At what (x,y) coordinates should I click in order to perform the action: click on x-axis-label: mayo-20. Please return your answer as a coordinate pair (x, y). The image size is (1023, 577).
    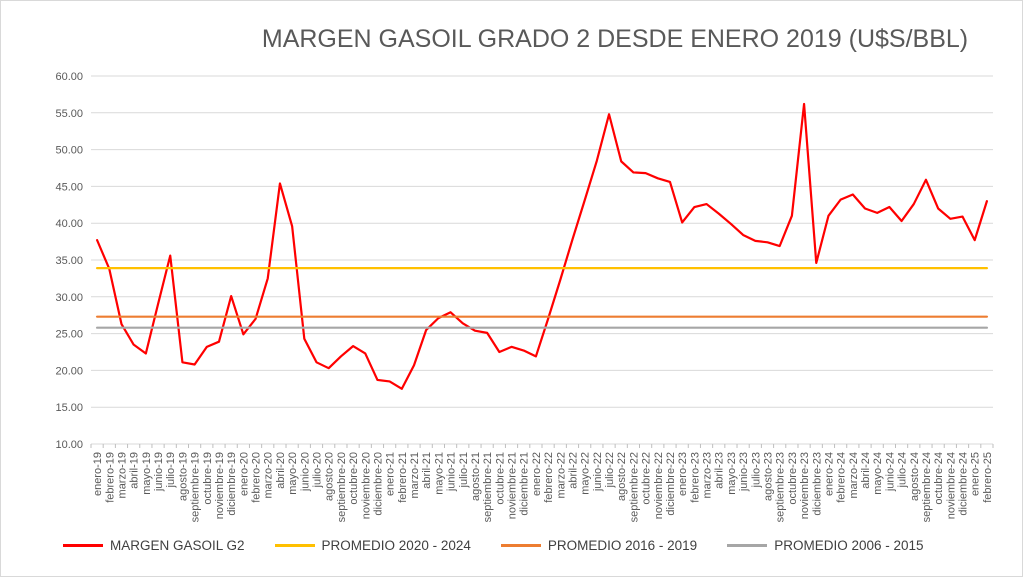
    Looking at the image, I should click on (293, 473).